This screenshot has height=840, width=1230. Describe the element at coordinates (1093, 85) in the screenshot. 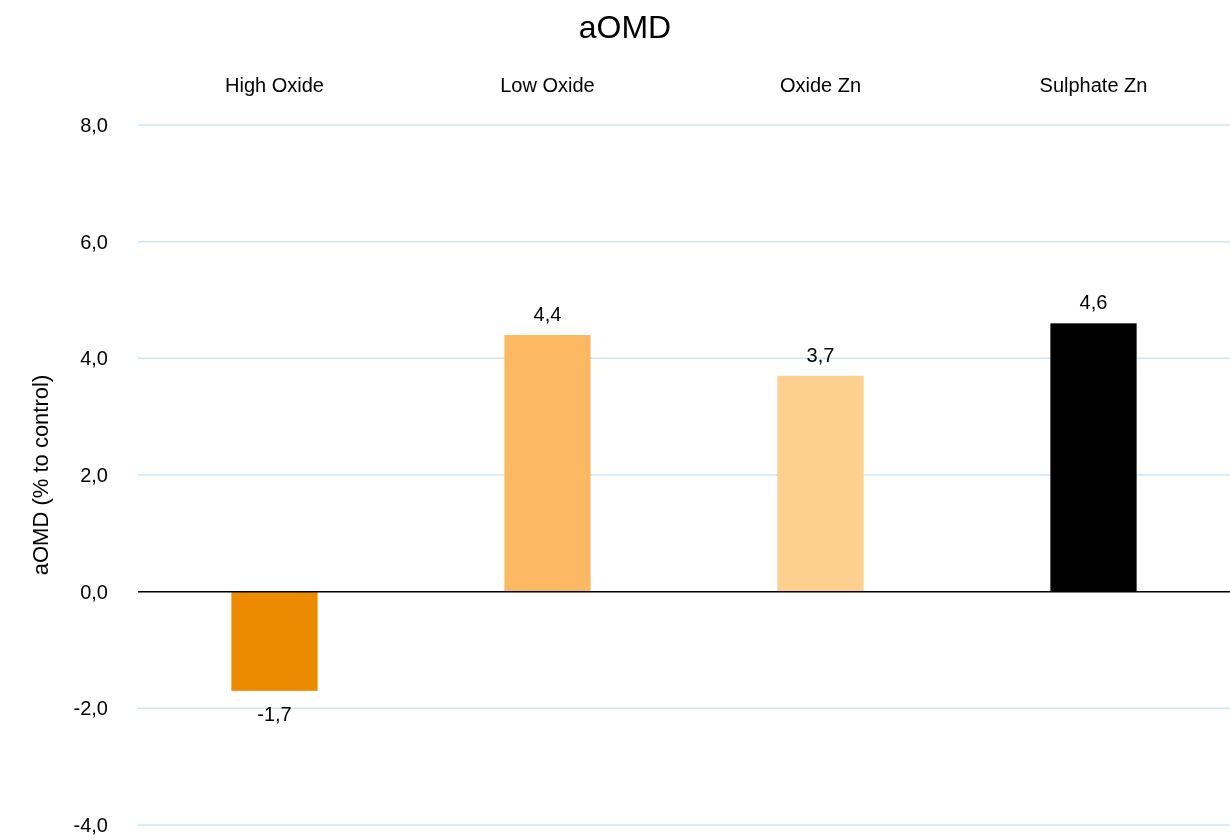

I see `x-tick-label: Sulphate Zn` at that location.